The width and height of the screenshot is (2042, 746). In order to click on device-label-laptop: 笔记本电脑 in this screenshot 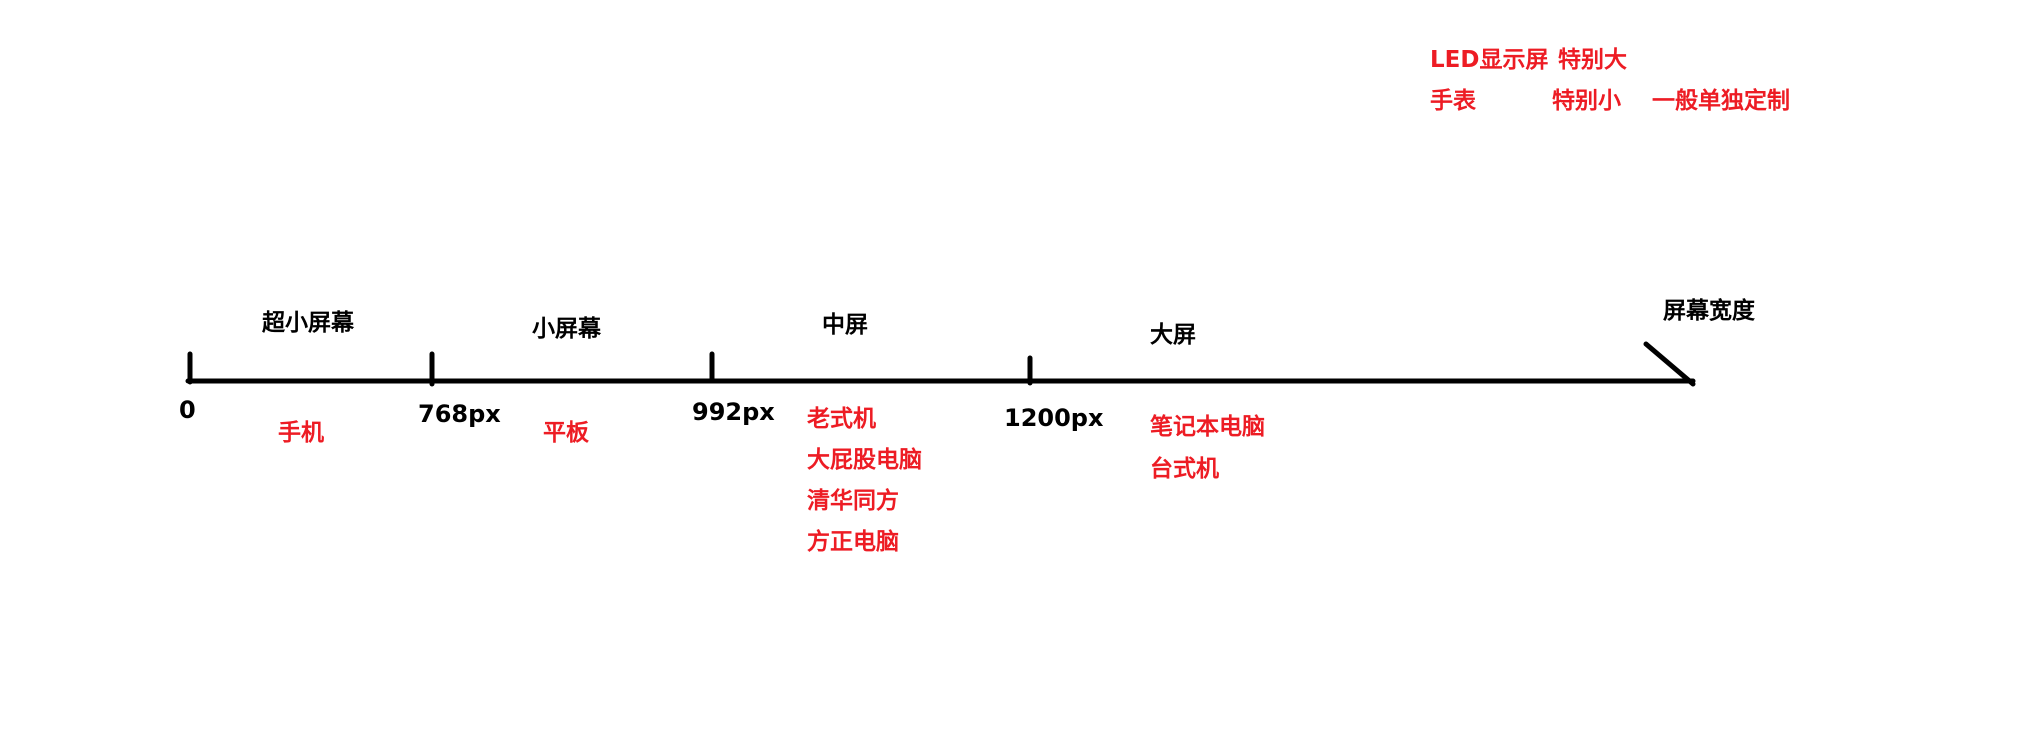, I will do `click(1207, 427)`.